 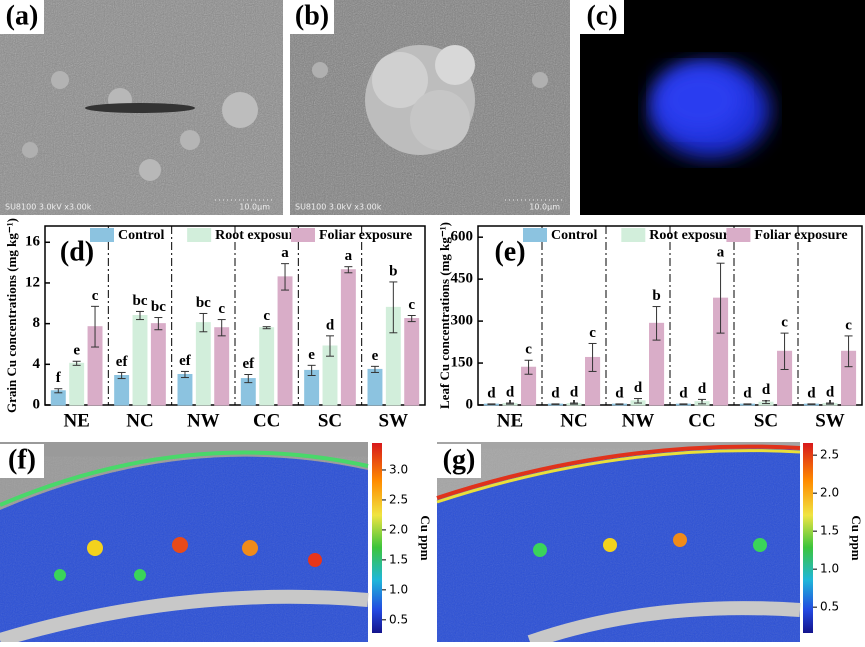 I want to click on y-tick-label: 12, so click(x=32, y=282).